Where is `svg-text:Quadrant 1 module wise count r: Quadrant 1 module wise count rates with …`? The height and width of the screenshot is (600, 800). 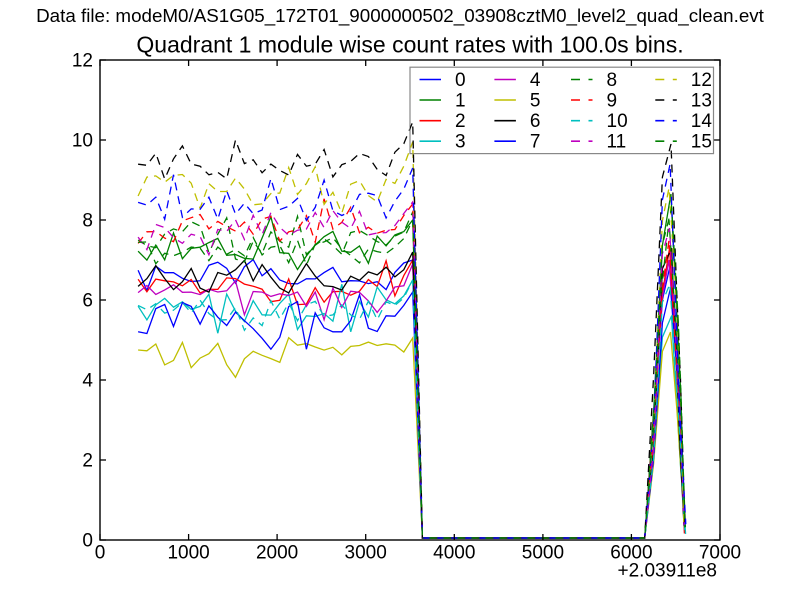
svg-text:Quadrant 1 module wise count r: Quadrant 1 module wise count rates with … is located at coordinates (409, 45).